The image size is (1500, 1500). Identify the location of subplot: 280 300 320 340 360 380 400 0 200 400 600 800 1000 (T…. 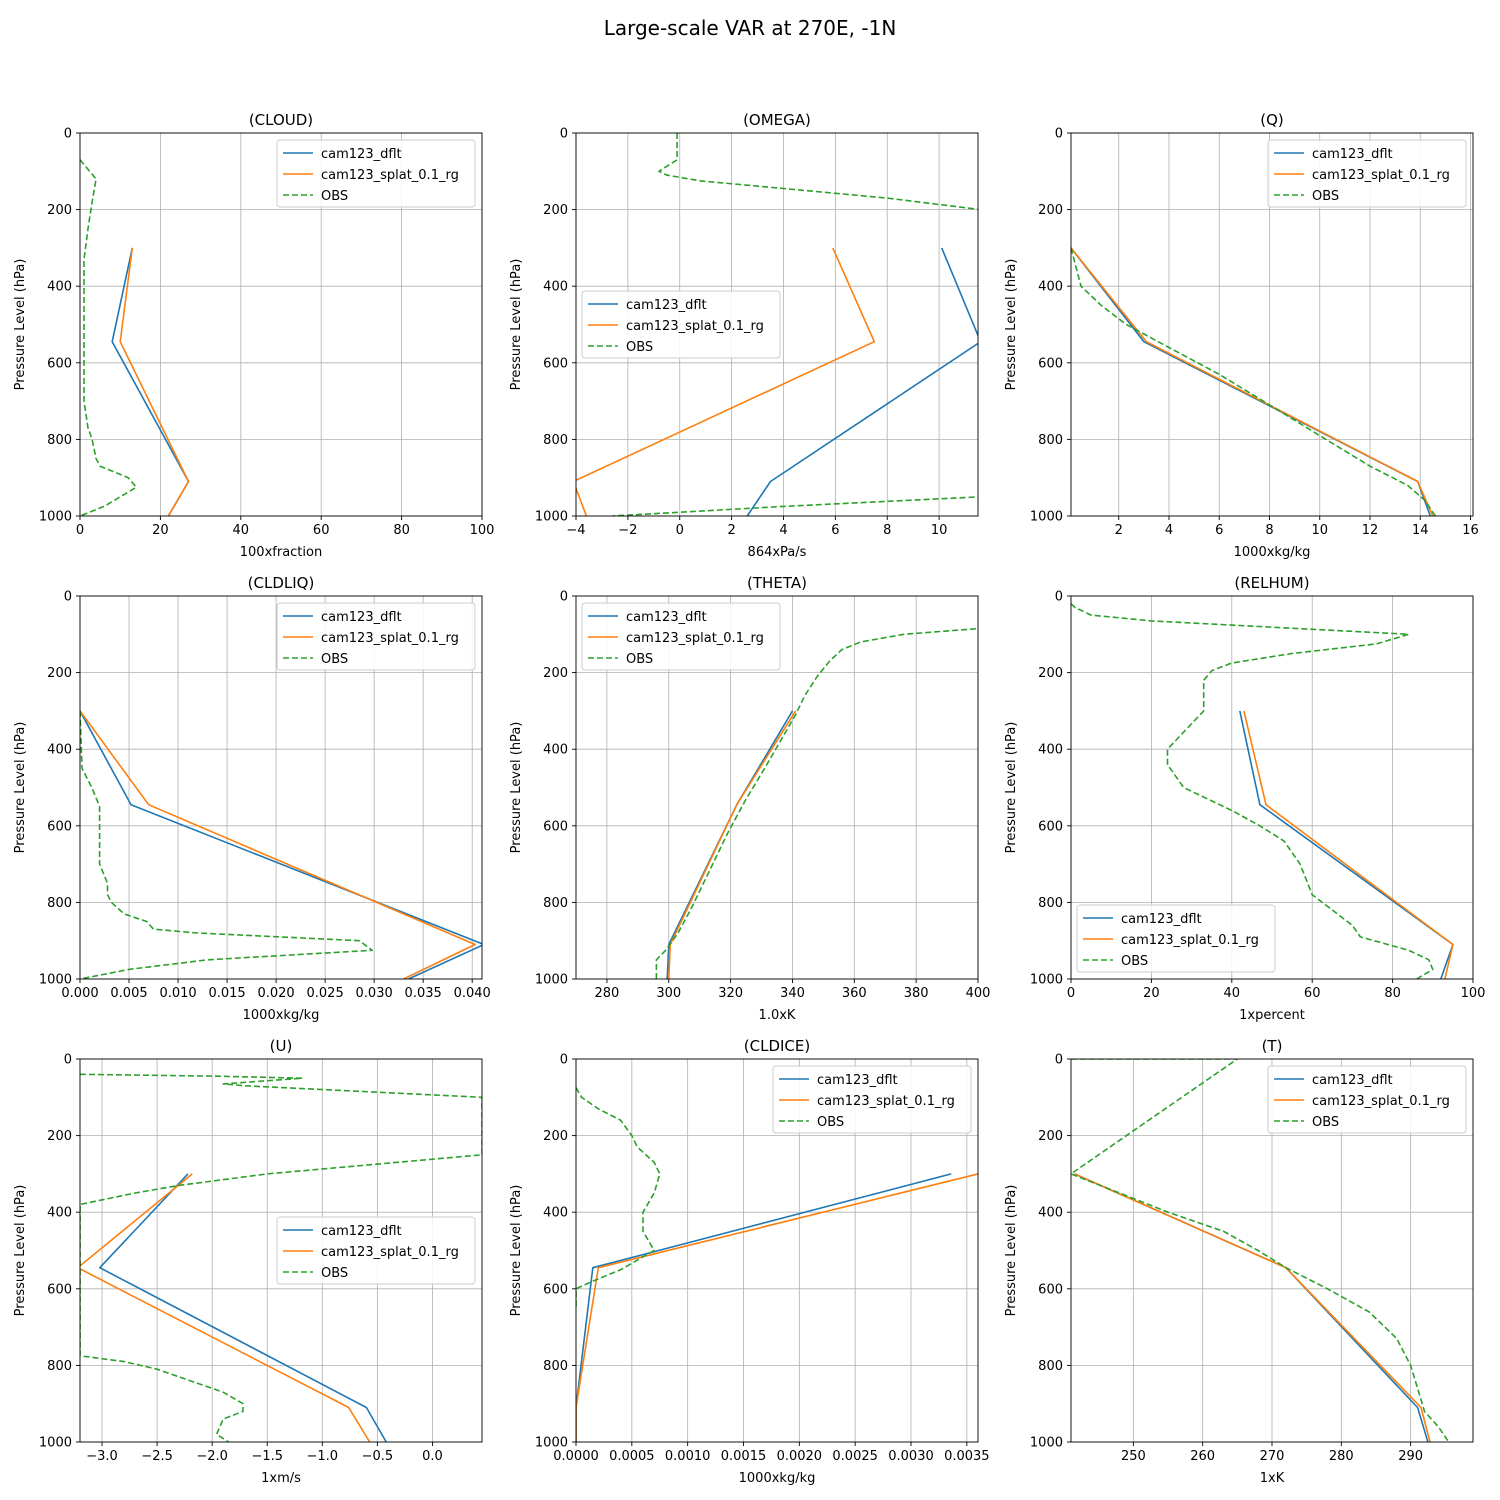
(749, 798).